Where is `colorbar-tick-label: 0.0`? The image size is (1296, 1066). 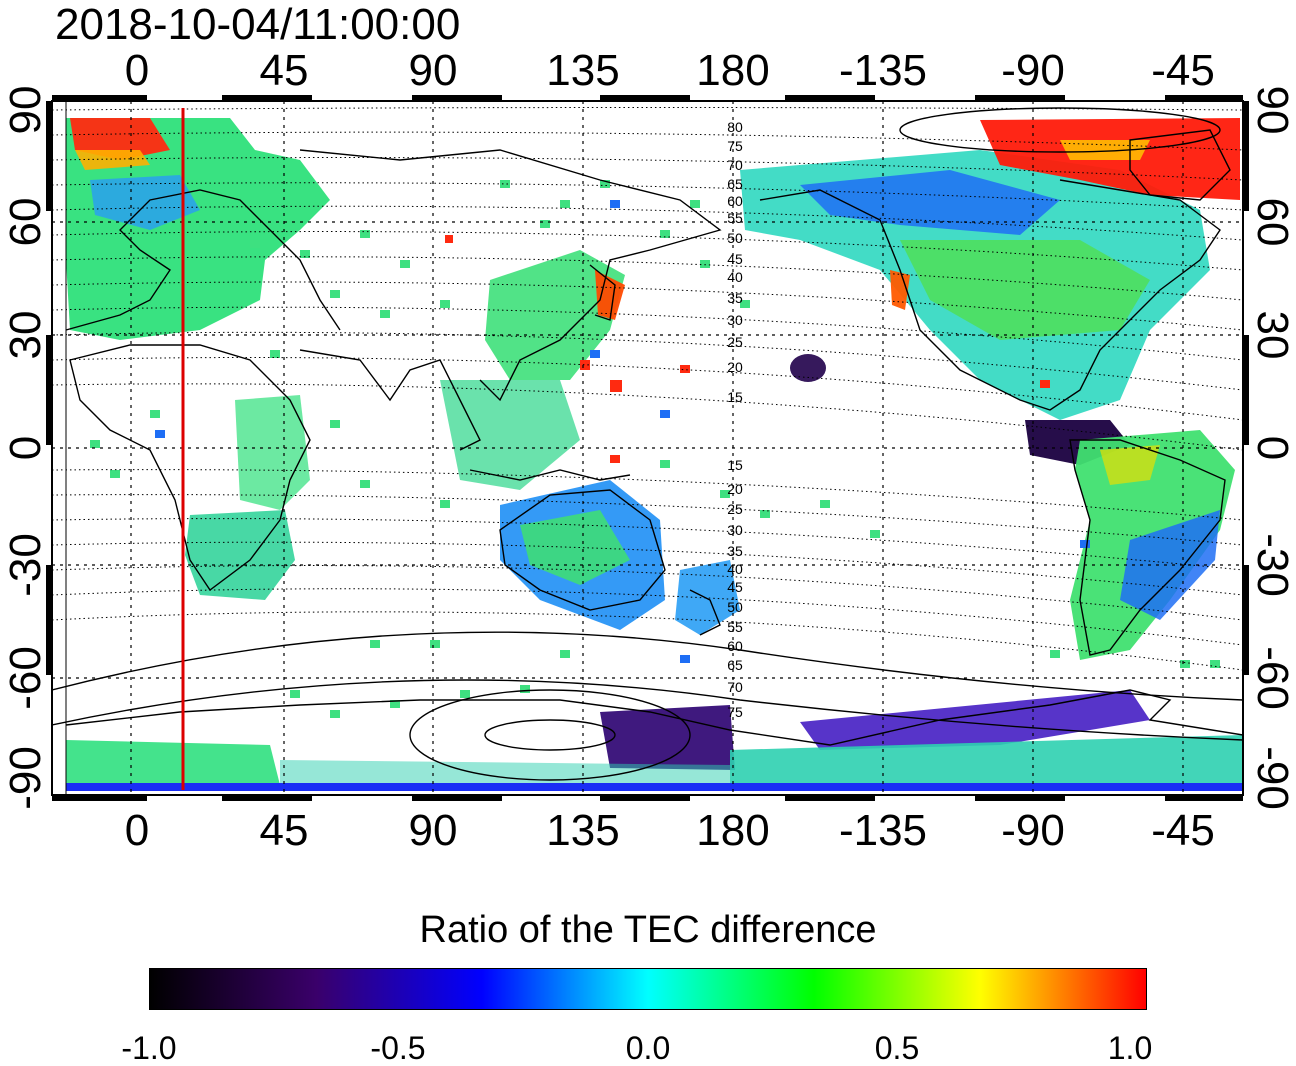 colorbar-tick-label: 0.0 is located at coordinates (648, 1048).